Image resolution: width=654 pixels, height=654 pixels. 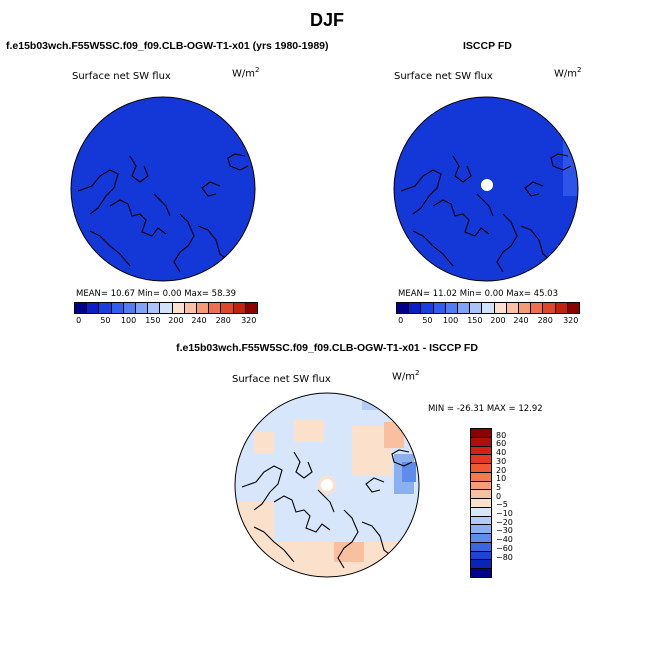 I want to click on units-diff: W/m2, so click(x=406, y=376).